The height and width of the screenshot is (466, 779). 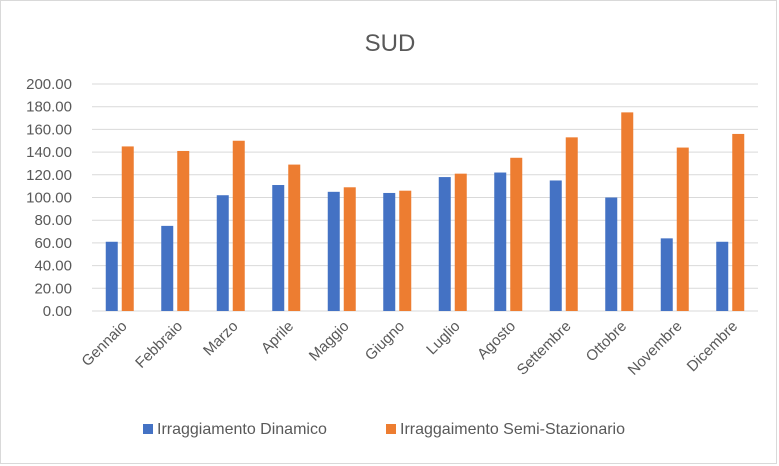 I want to click on x-tick-label: Gennaio, so click(x=104, y=344).